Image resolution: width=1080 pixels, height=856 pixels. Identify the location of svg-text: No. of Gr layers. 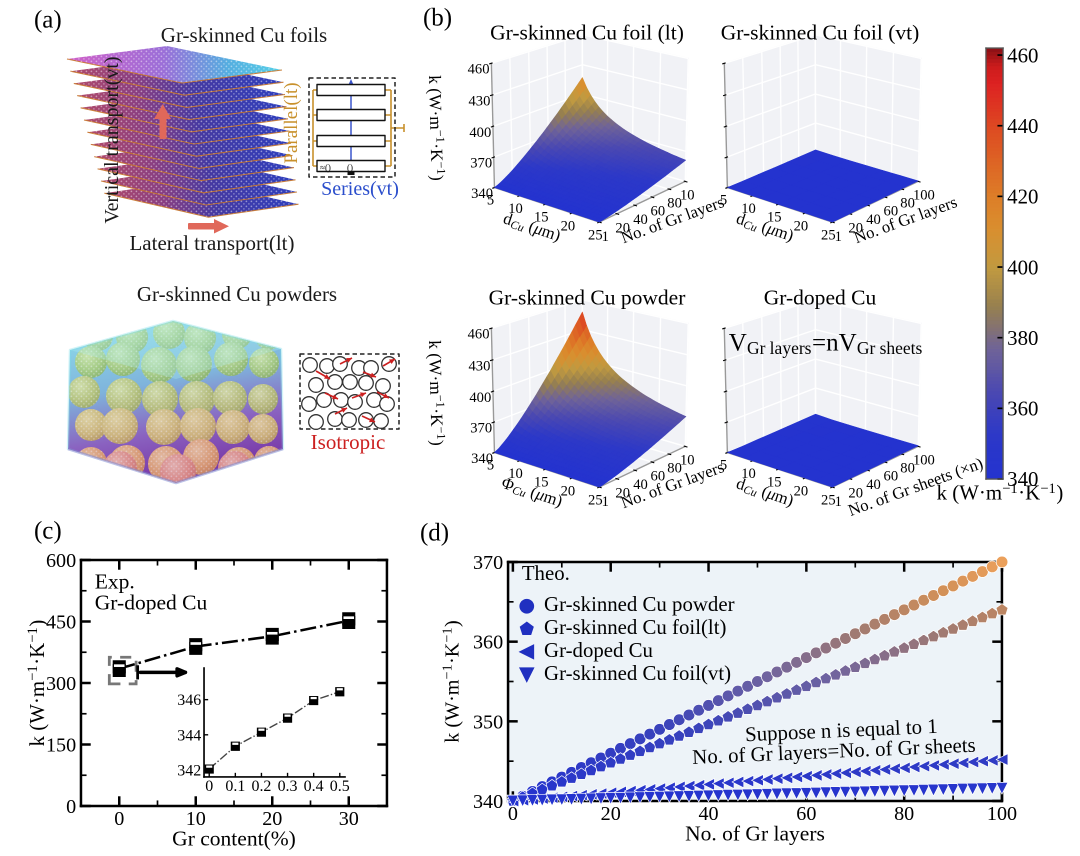
(755, 834).